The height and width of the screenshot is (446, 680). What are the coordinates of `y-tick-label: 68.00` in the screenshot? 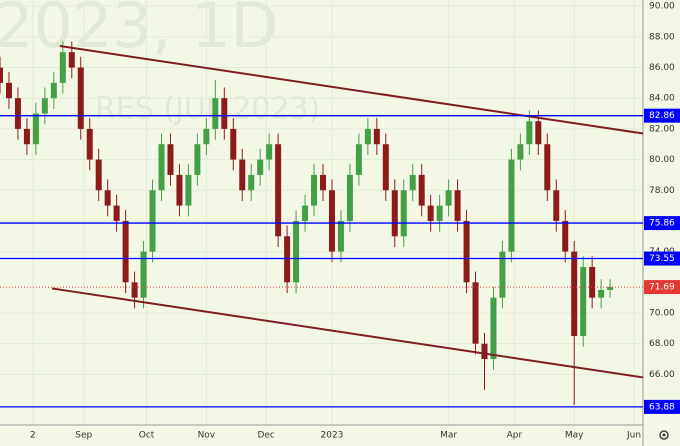 It's located at (662, 344).